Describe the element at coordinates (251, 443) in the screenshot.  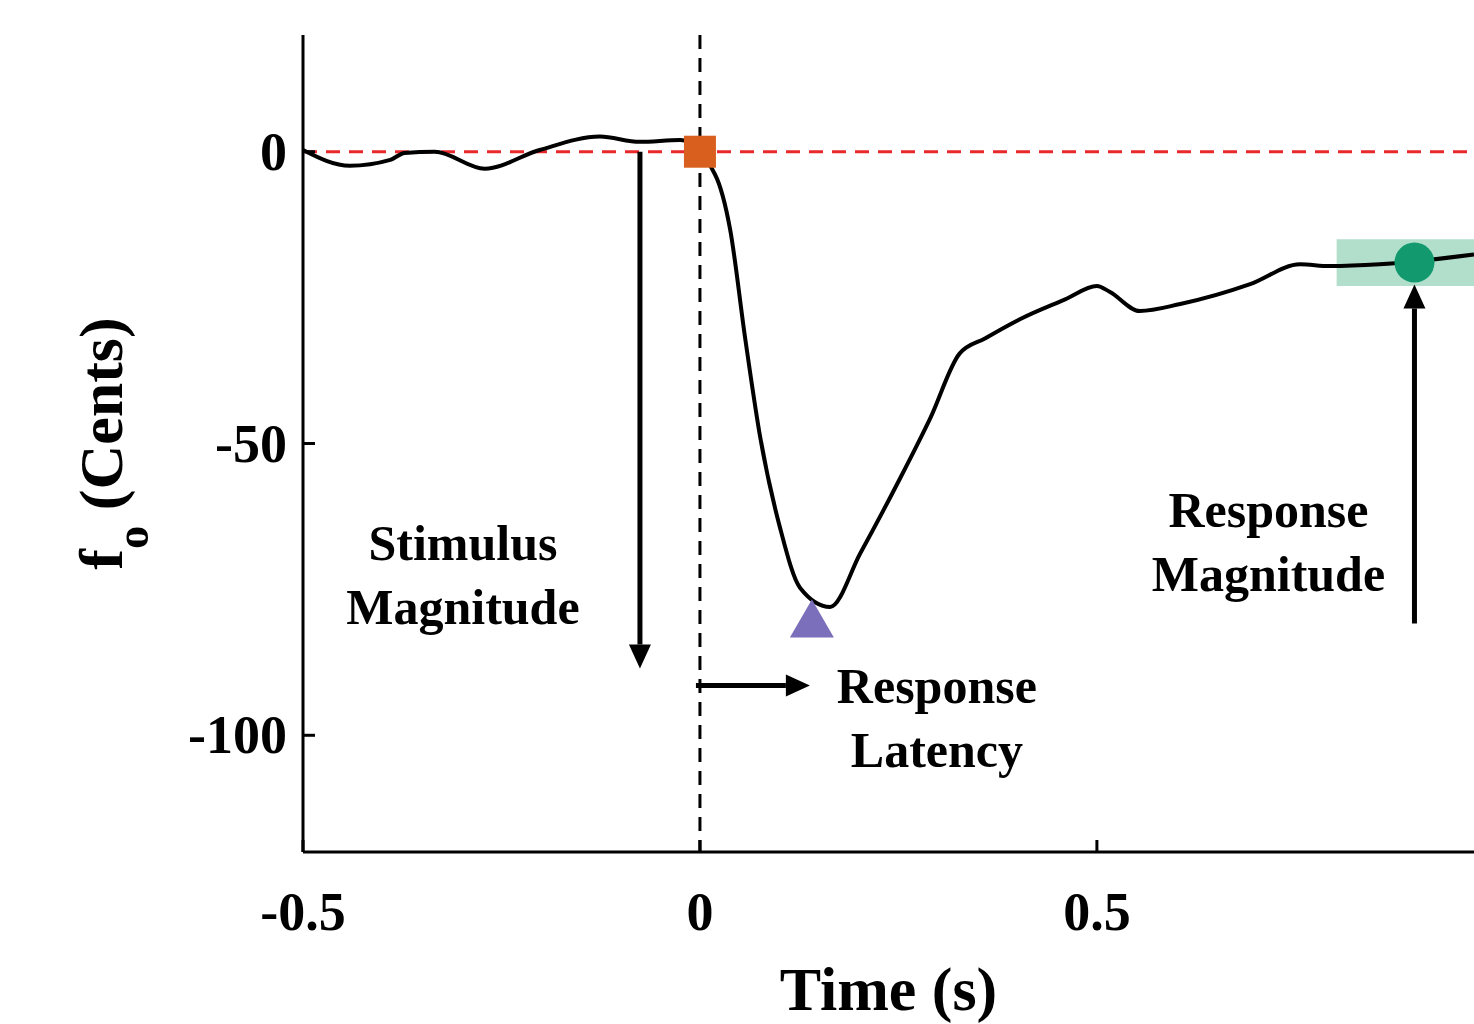
I see `y-tick-label: -50` at that location.